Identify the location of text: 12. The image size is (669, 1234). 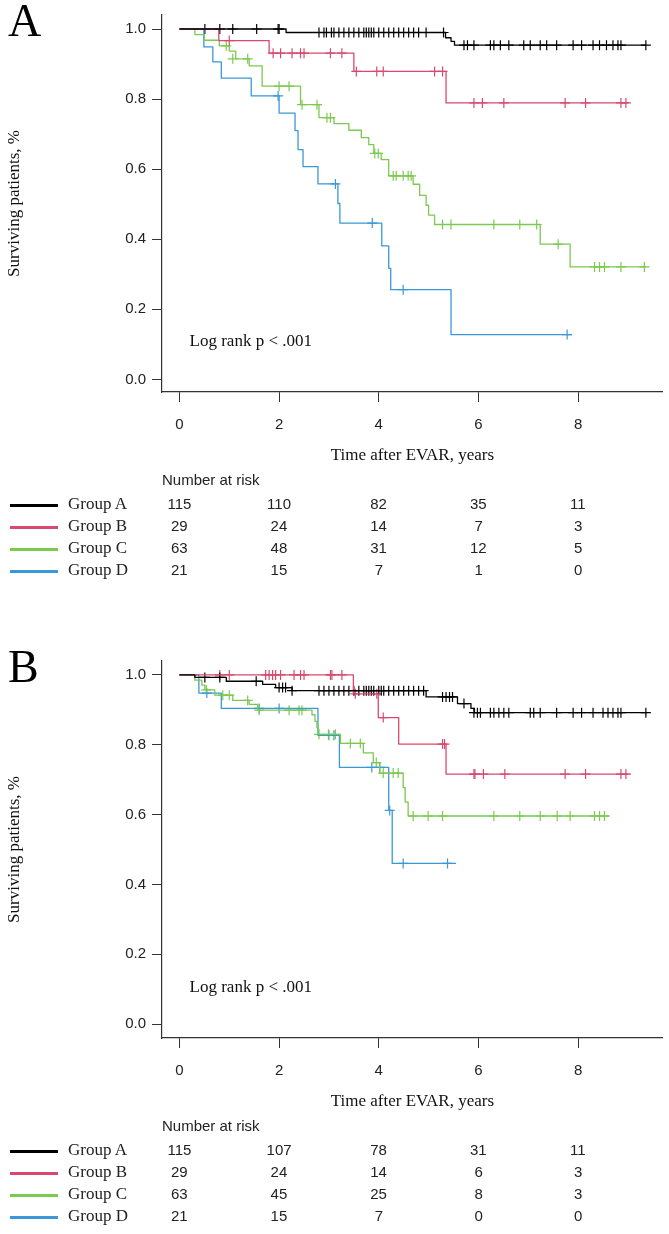
(478, 547).